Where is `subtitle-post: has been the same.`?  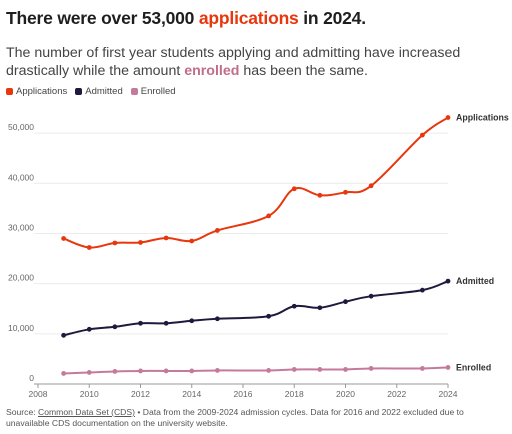 subtitle-post: has been the same. is located at coordinates (303, 71).